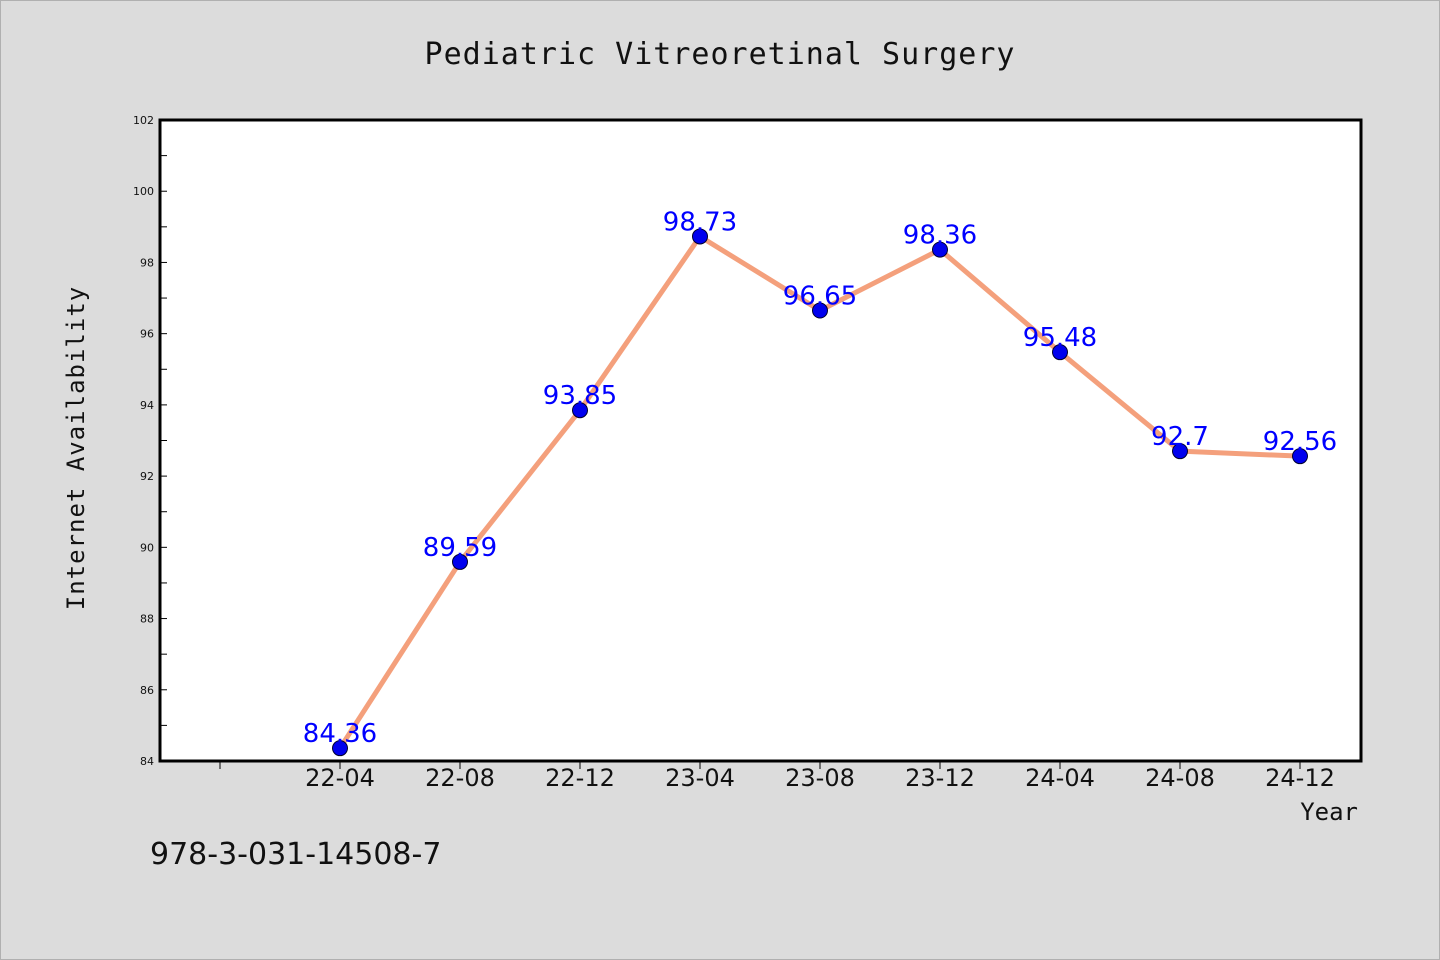 This screenshot has width=1440, height=960. I want to click on x-tick-label: 24-12, so click(1300, 778).